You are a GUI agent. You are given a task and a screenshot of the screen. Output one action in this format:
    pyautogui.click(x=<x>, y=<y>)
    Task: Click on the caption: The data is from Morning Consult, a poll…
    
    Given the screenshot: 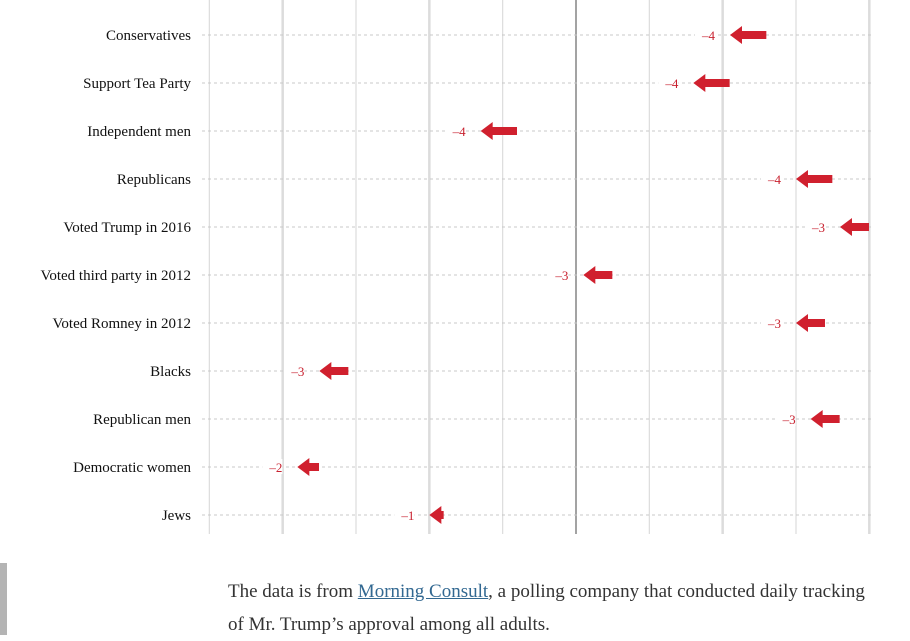 What is the action you would take?
    pyautogui.click(x=548, y=608)
    